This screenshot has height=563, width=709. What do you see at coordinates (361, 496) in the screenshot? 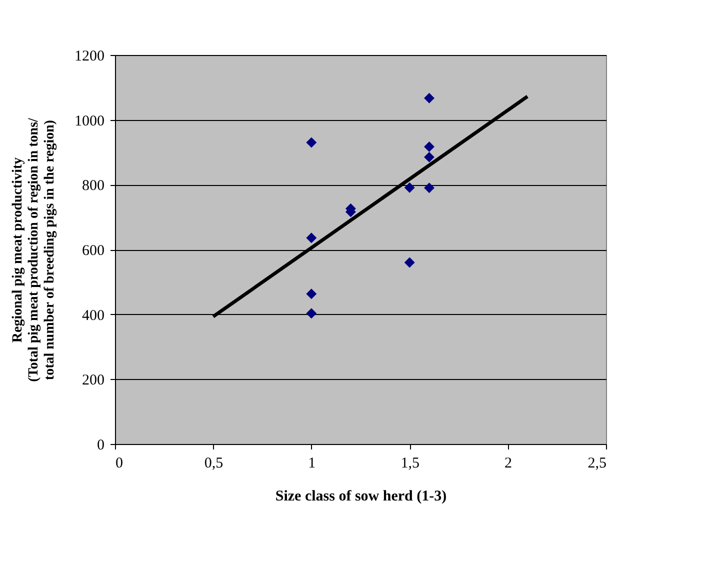
I see `x-axis-title: Size class of sow herd (1-3)` at bounding box center [361, 496].